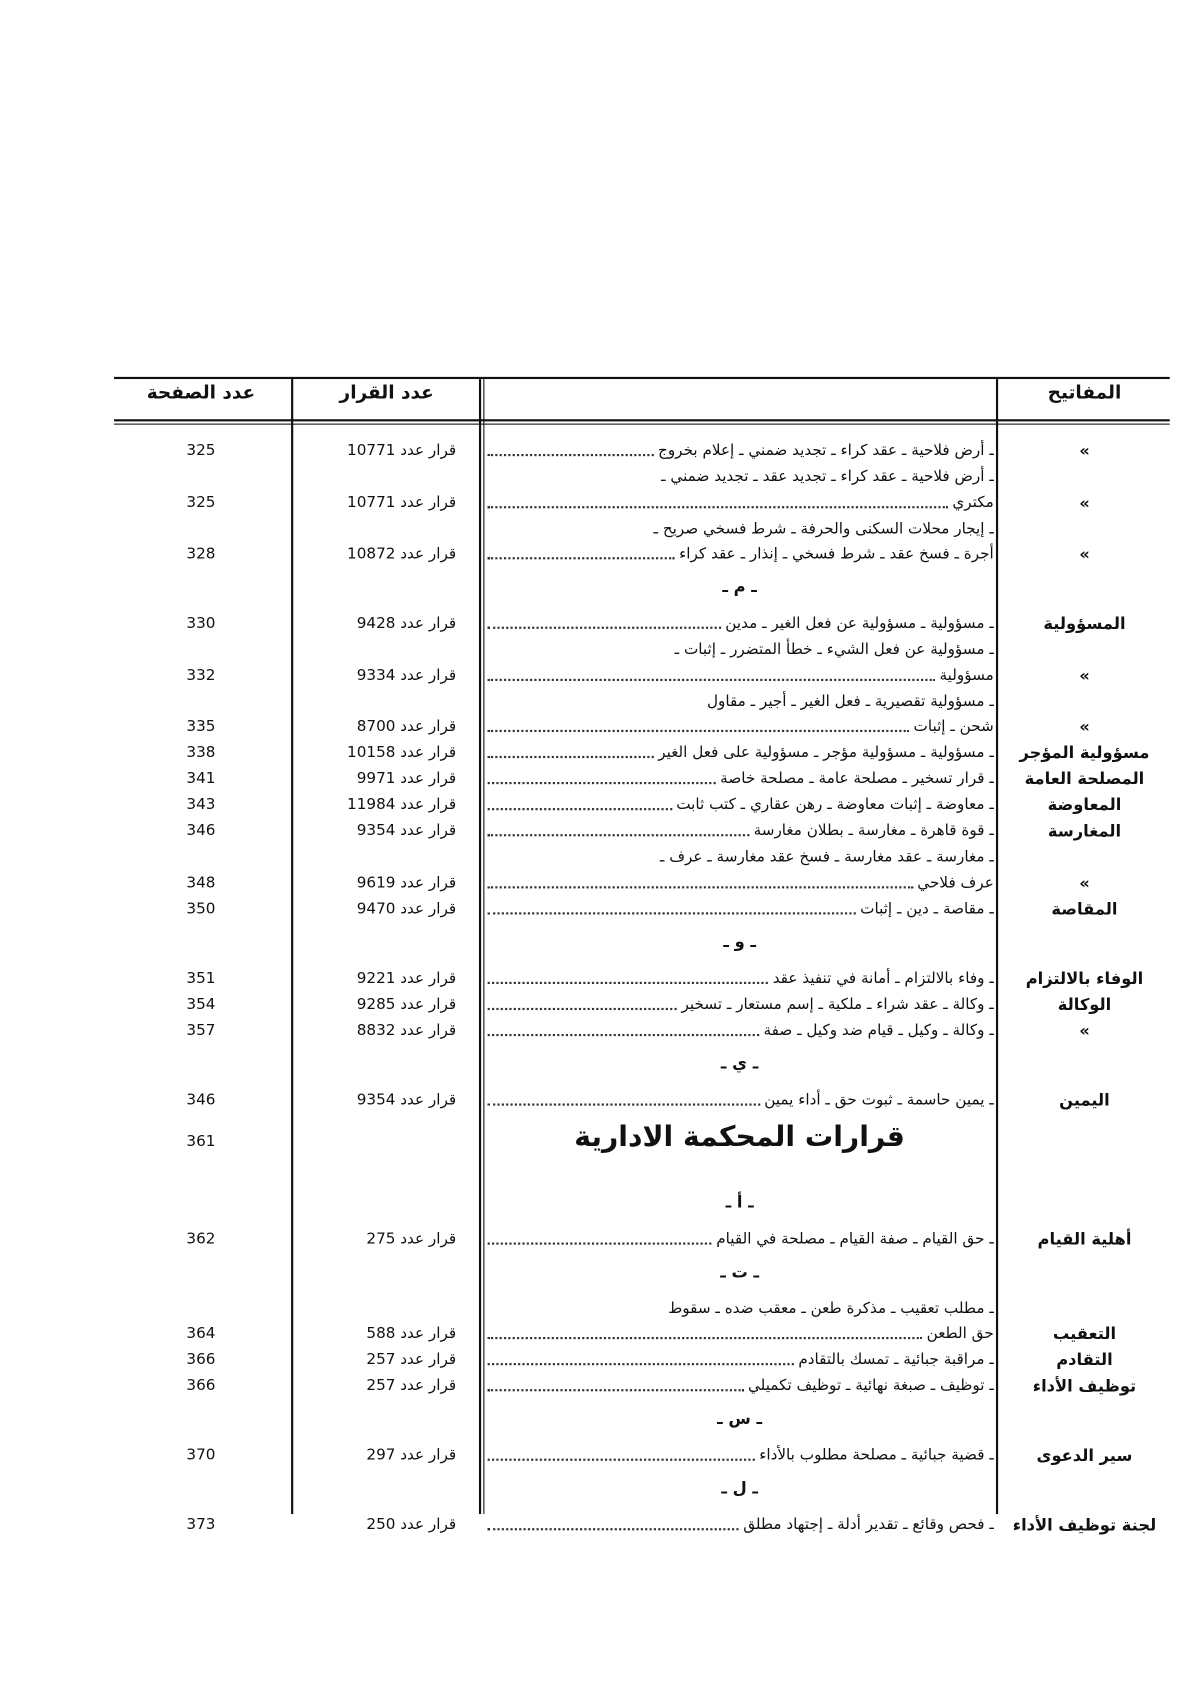 Image resolution: width=1186 pixels, height=1705 pixels. I want to click on description-text: ـ مراقبة جبائية ـ تمسك بالتقادم, so click(896, 1360).